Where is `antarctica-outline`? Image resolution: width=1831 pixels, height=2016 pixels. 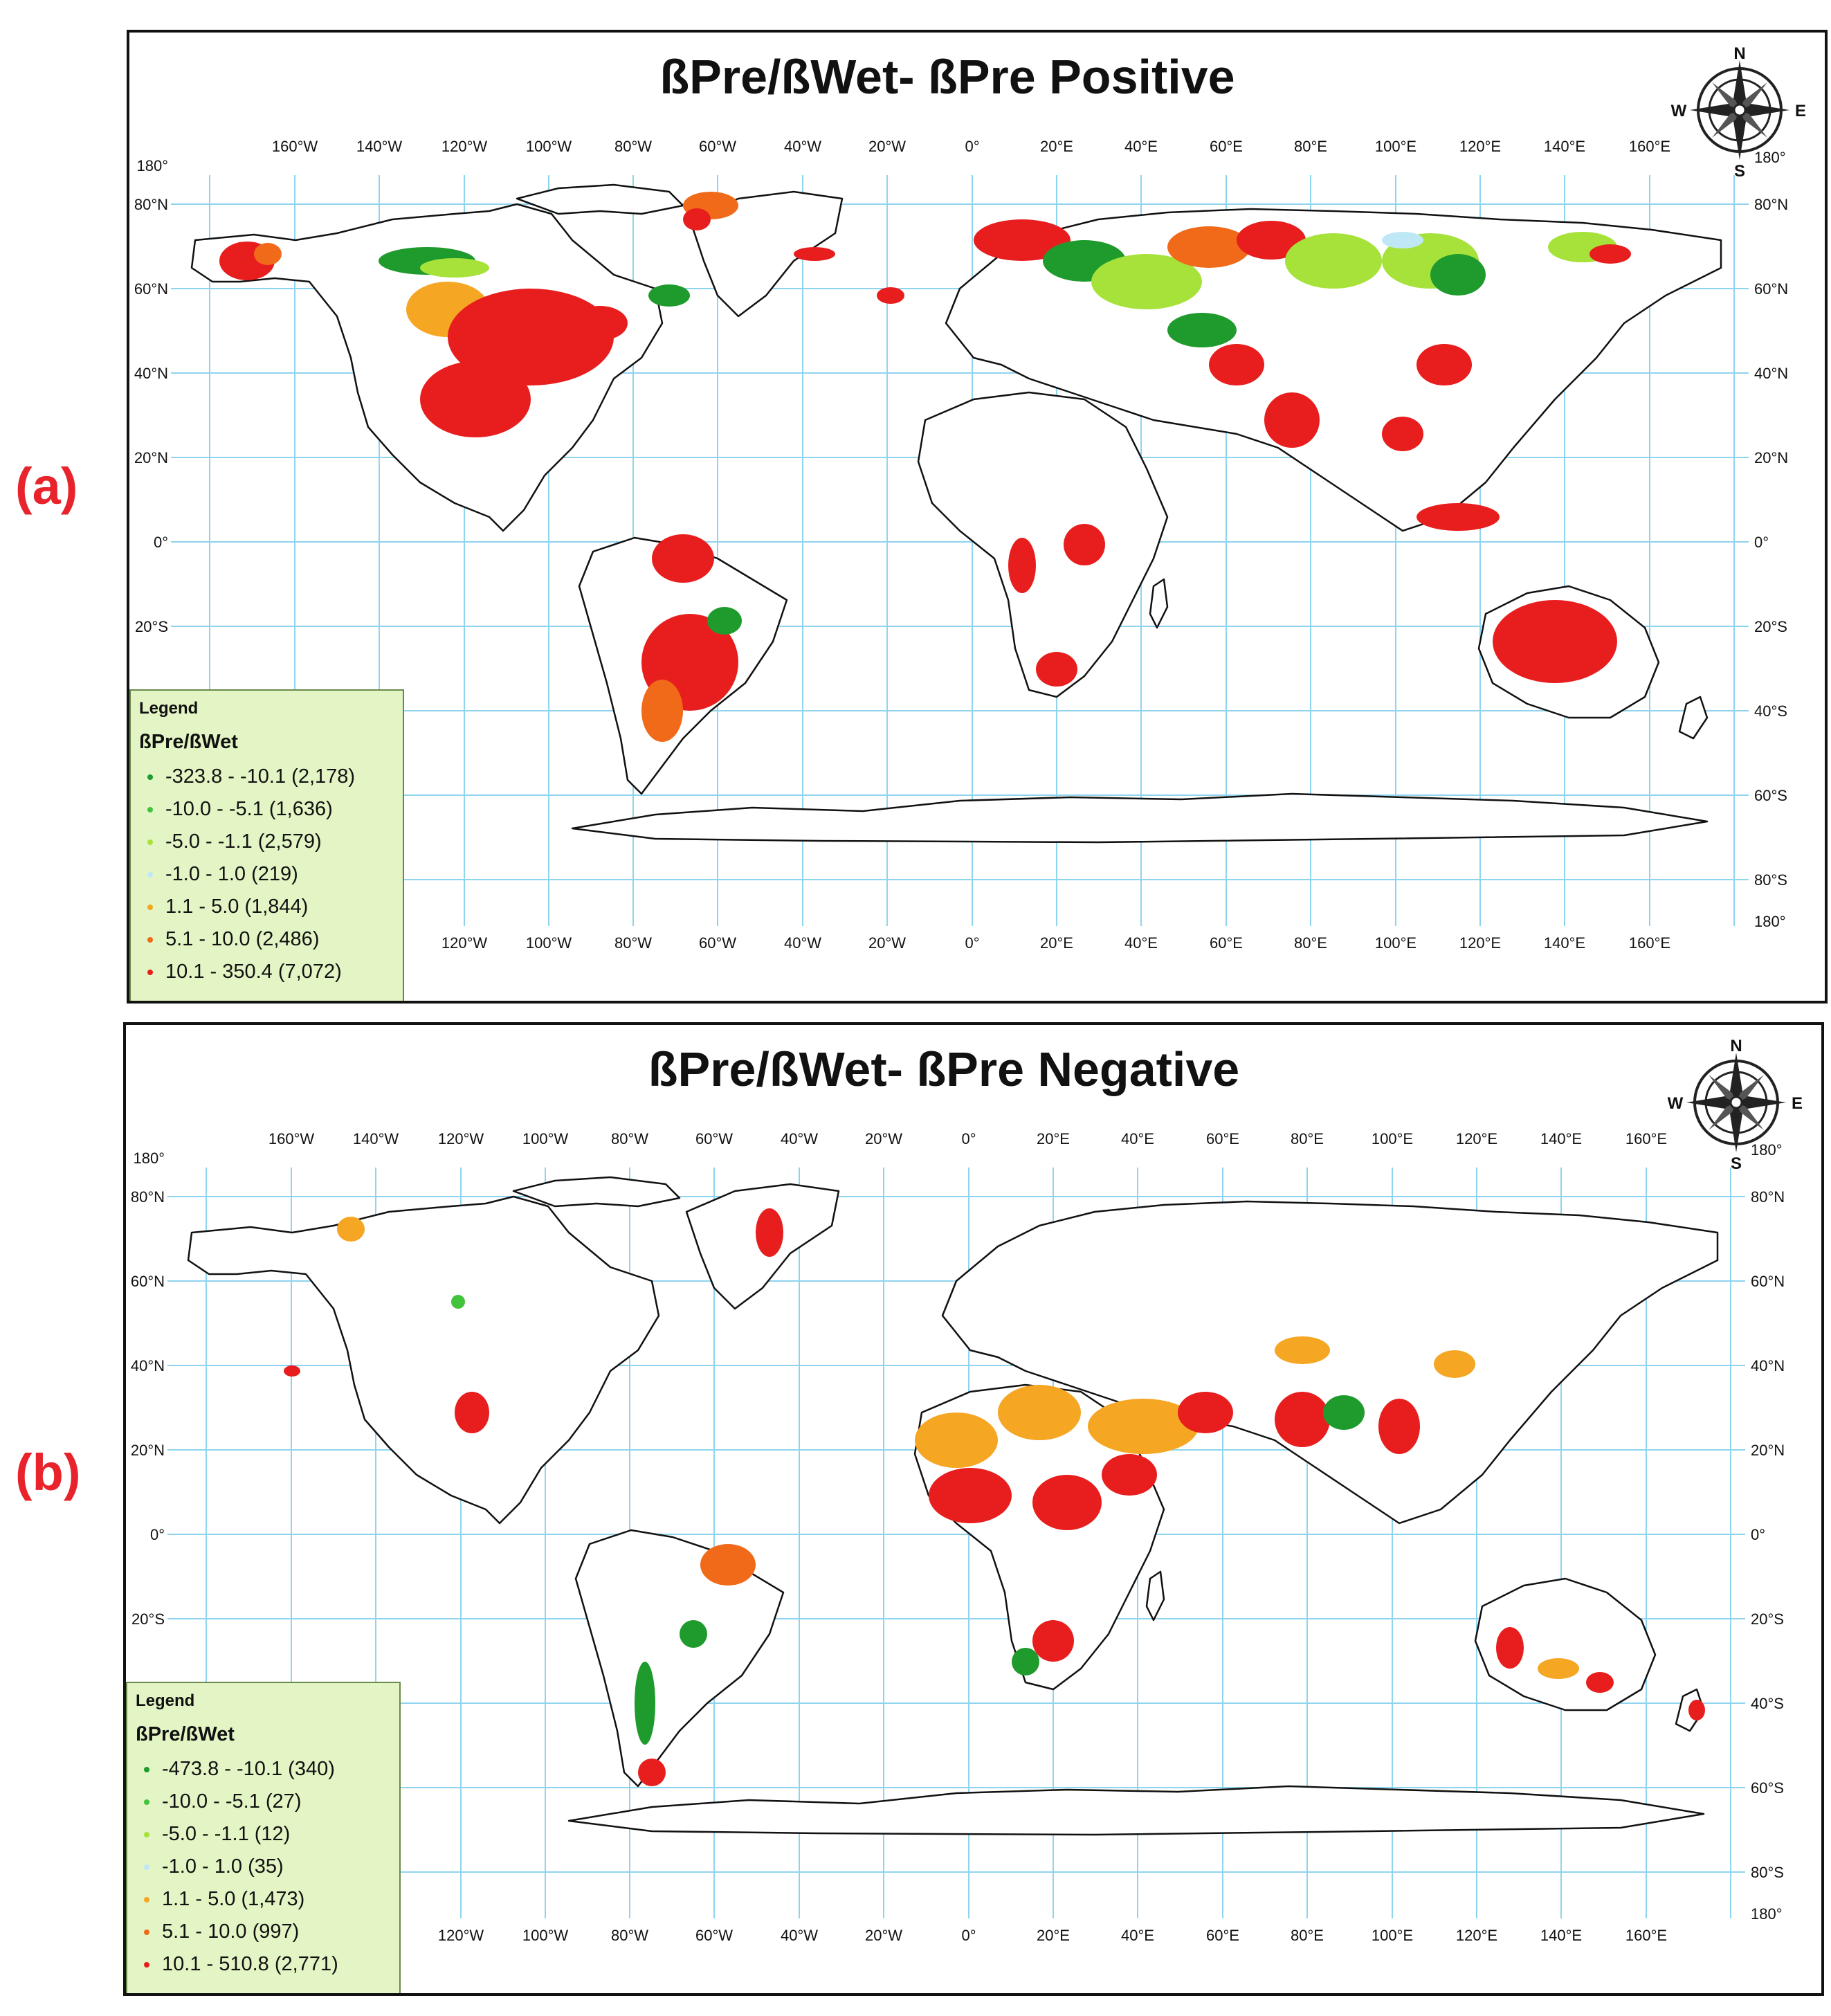
antarctica-outline is located at coordinates (1136, 1810).